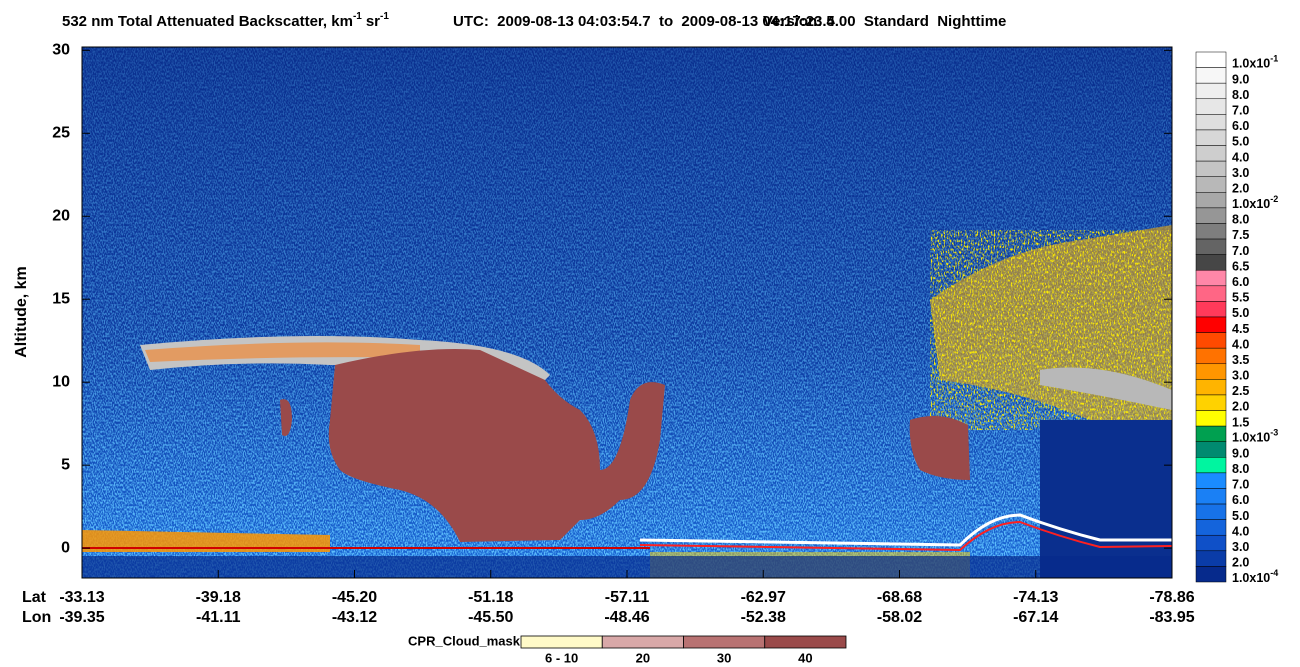 The height and width of the screenshot is (667, 1300). Describe the element at coordinates (1274, 199) in the screenshot. I see `colorbar-label-exp: -2` at that location.